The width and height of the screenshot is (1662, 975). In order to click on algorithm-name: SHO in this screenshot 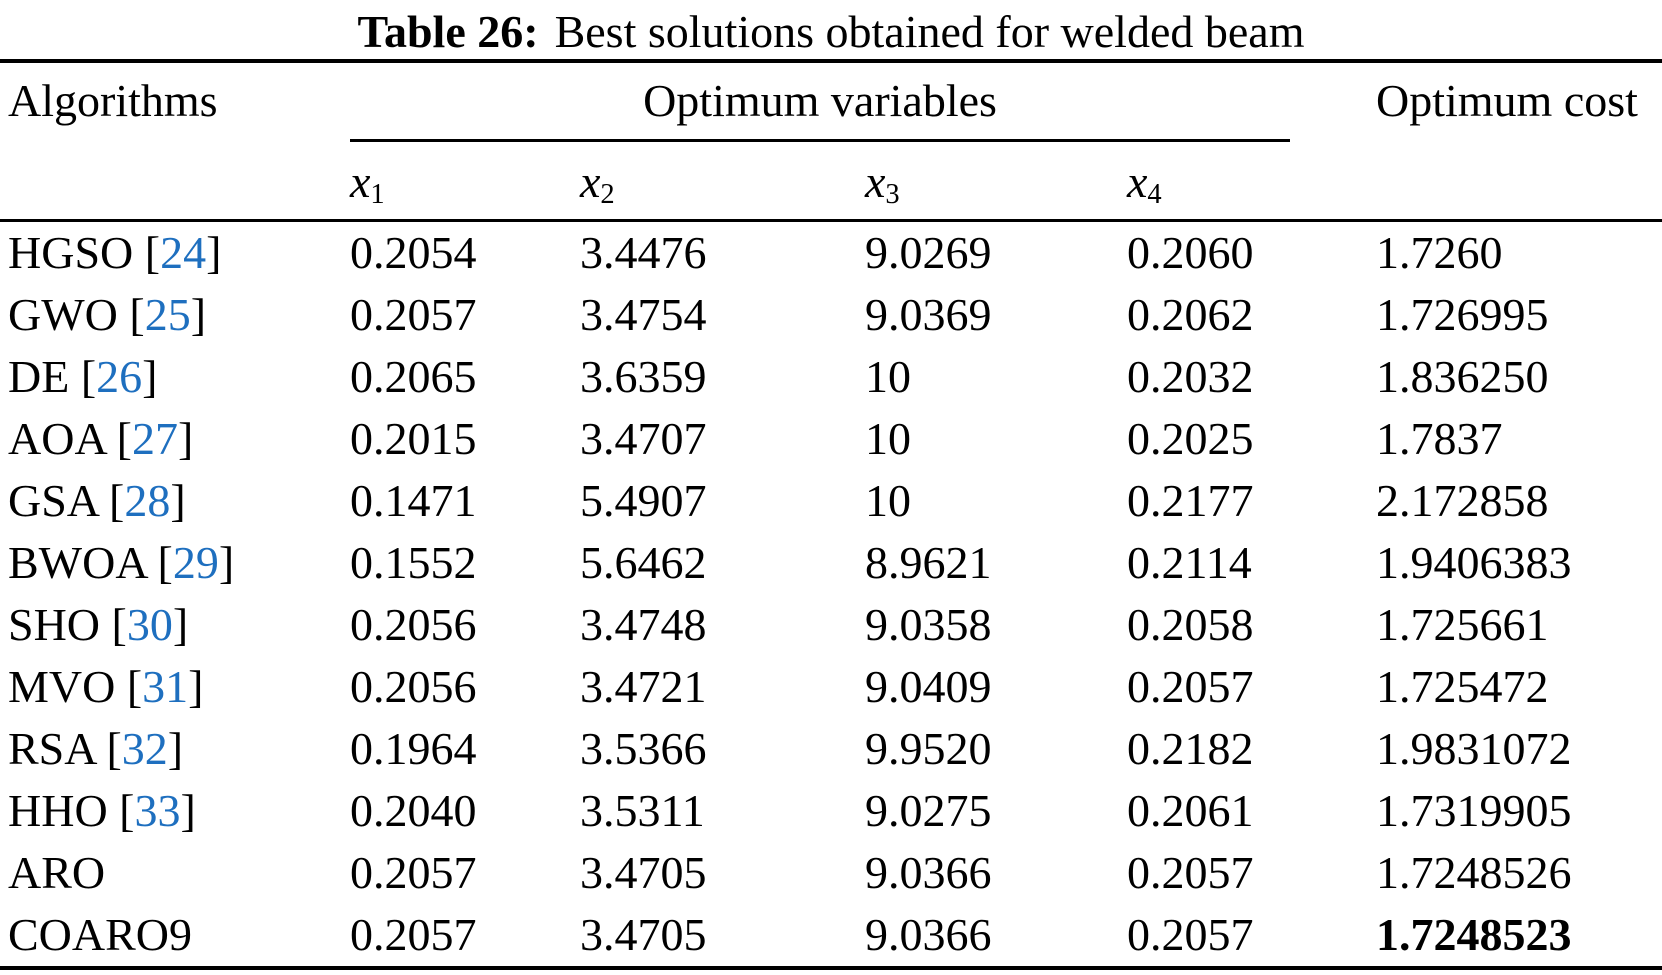, I will do `click(54, 624)`.